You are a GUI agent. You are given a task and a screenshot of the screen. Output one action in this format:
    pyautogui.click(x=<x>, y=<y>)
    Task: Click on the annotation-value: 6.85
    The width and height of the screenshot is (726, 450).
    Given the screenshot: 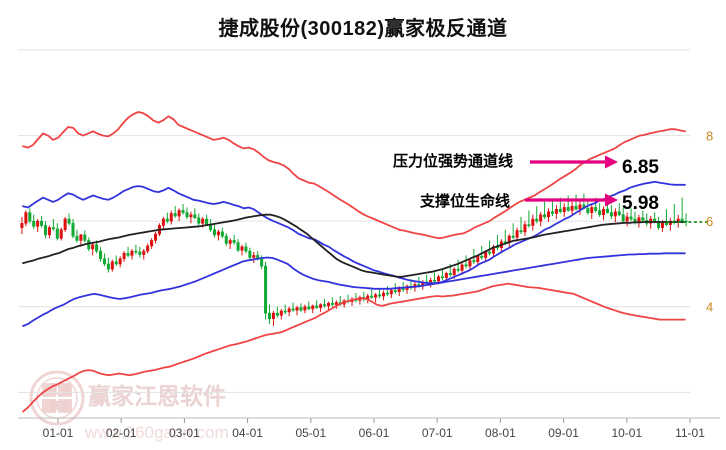 What is the action you would take?
    pyautogui.click(x=640, y=167)
    